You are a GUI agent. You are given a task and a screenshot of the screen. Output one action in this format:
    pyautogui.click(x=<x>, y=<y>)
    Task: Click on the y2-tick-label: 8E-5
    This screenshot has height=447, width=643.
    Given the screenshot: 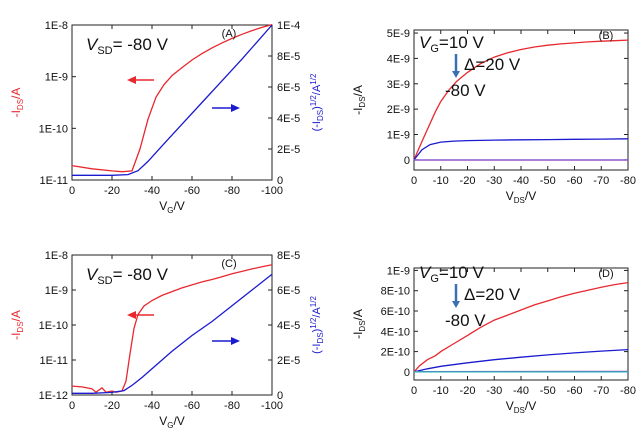 What is the action you would take?
    pyautogui.click(x=288, y=57)
    